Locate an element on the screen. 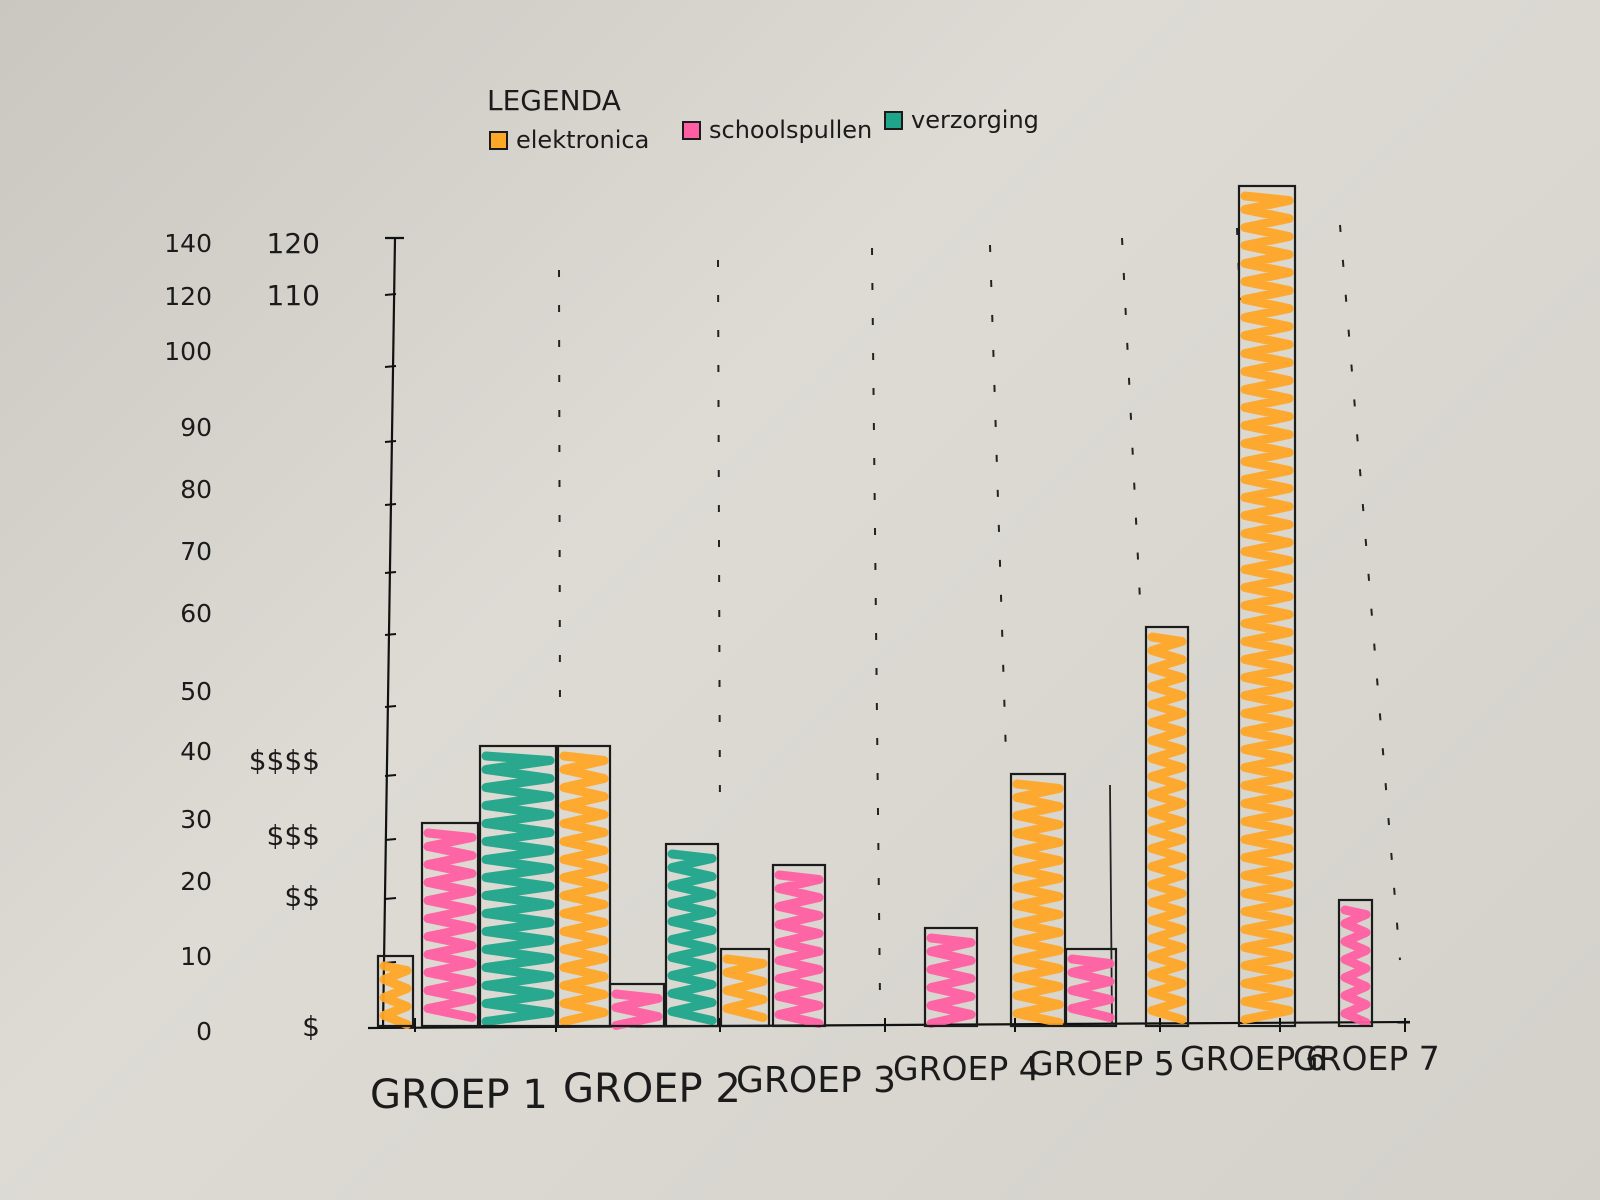  x-tick-label: GROEP 4 is located at coordinates (966, 1068).